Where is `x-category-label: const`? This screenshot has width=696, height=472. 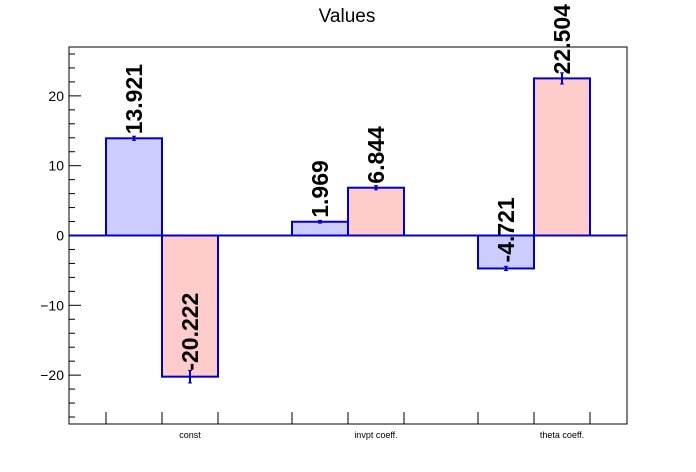 x-category-label: const is located at coordinates (190, 435).